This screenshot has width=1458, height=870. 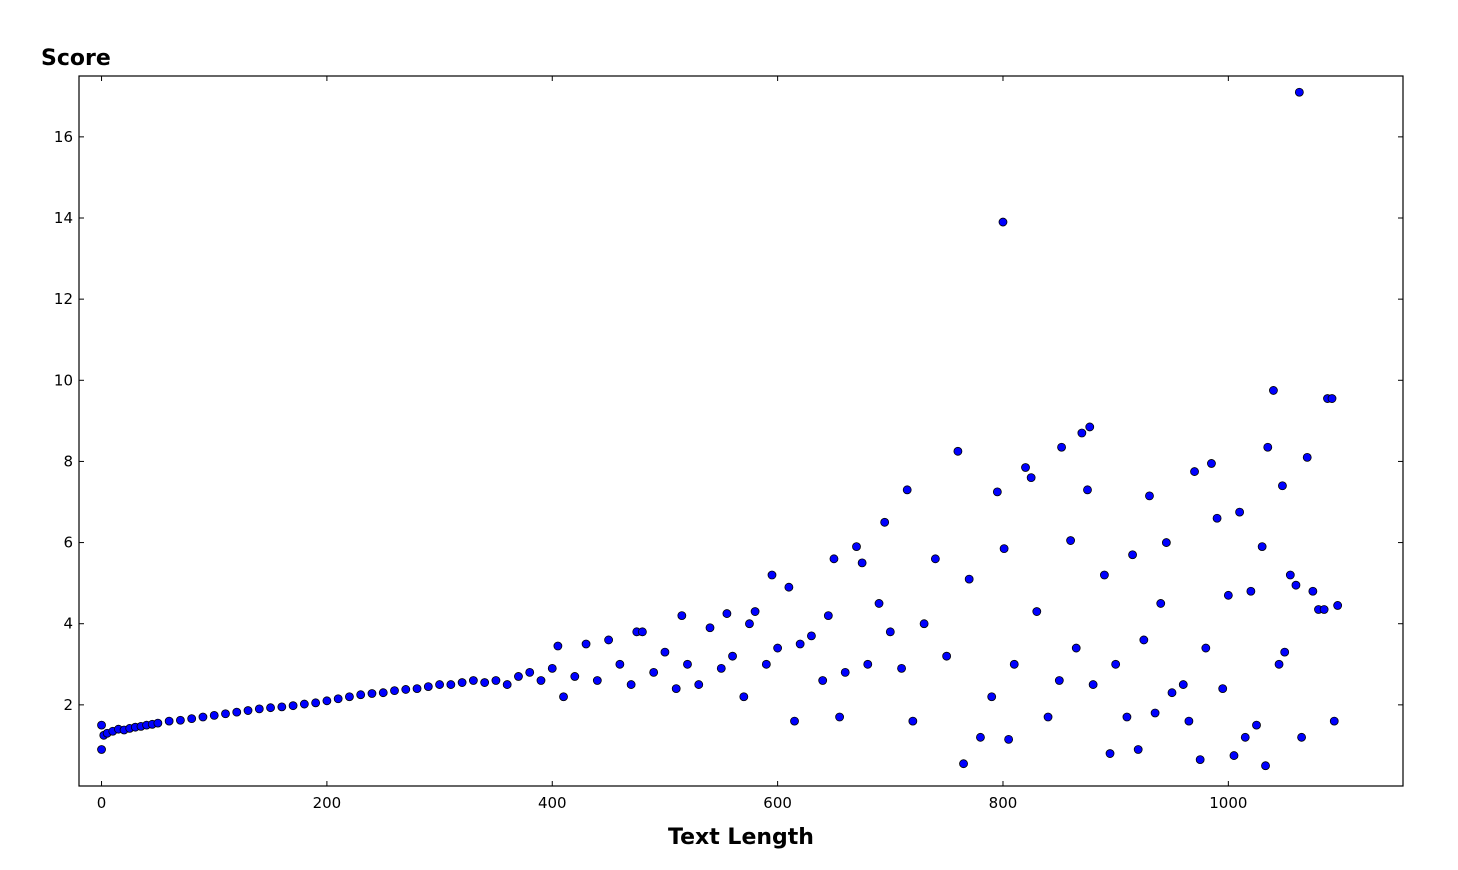 What do you see at coordinates (1003, 803) in the screenshot?
I see `x-tick-label: 800` at bounding box center [1003, 803].